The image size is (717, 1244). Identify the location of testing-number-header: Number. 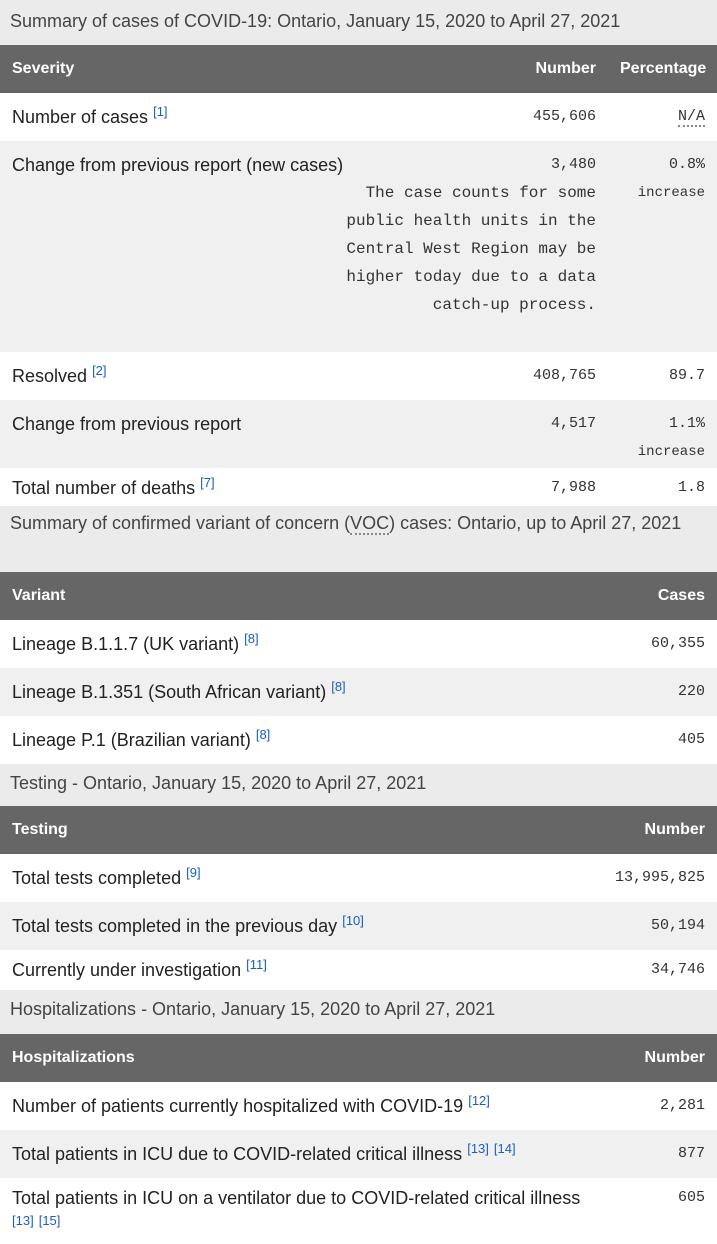
(637, 830).